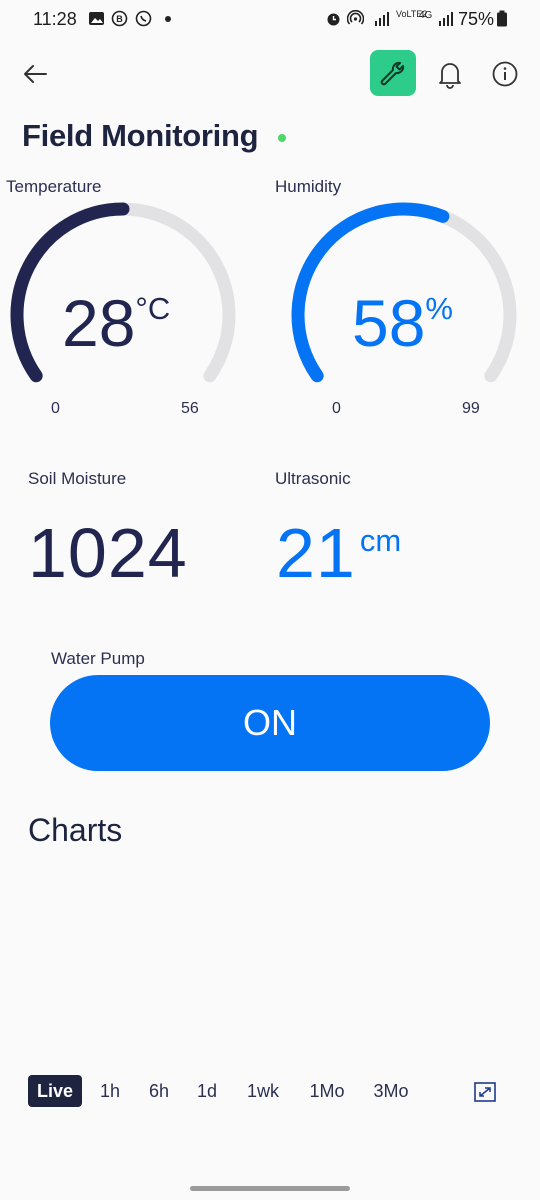 The image size is (540, 1200). I want to click on gallery-icon, so click(96, 18).